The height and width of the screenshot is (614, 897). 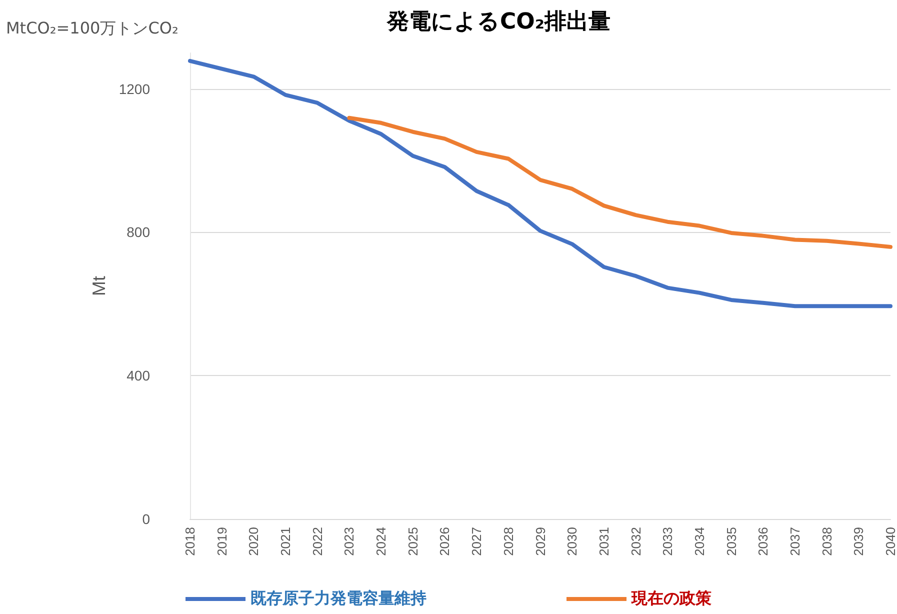 What do you see at coordinates (317, 541) in the screenshot?
I see `x-tick-label: 2022` at bounding box center [317, 541].